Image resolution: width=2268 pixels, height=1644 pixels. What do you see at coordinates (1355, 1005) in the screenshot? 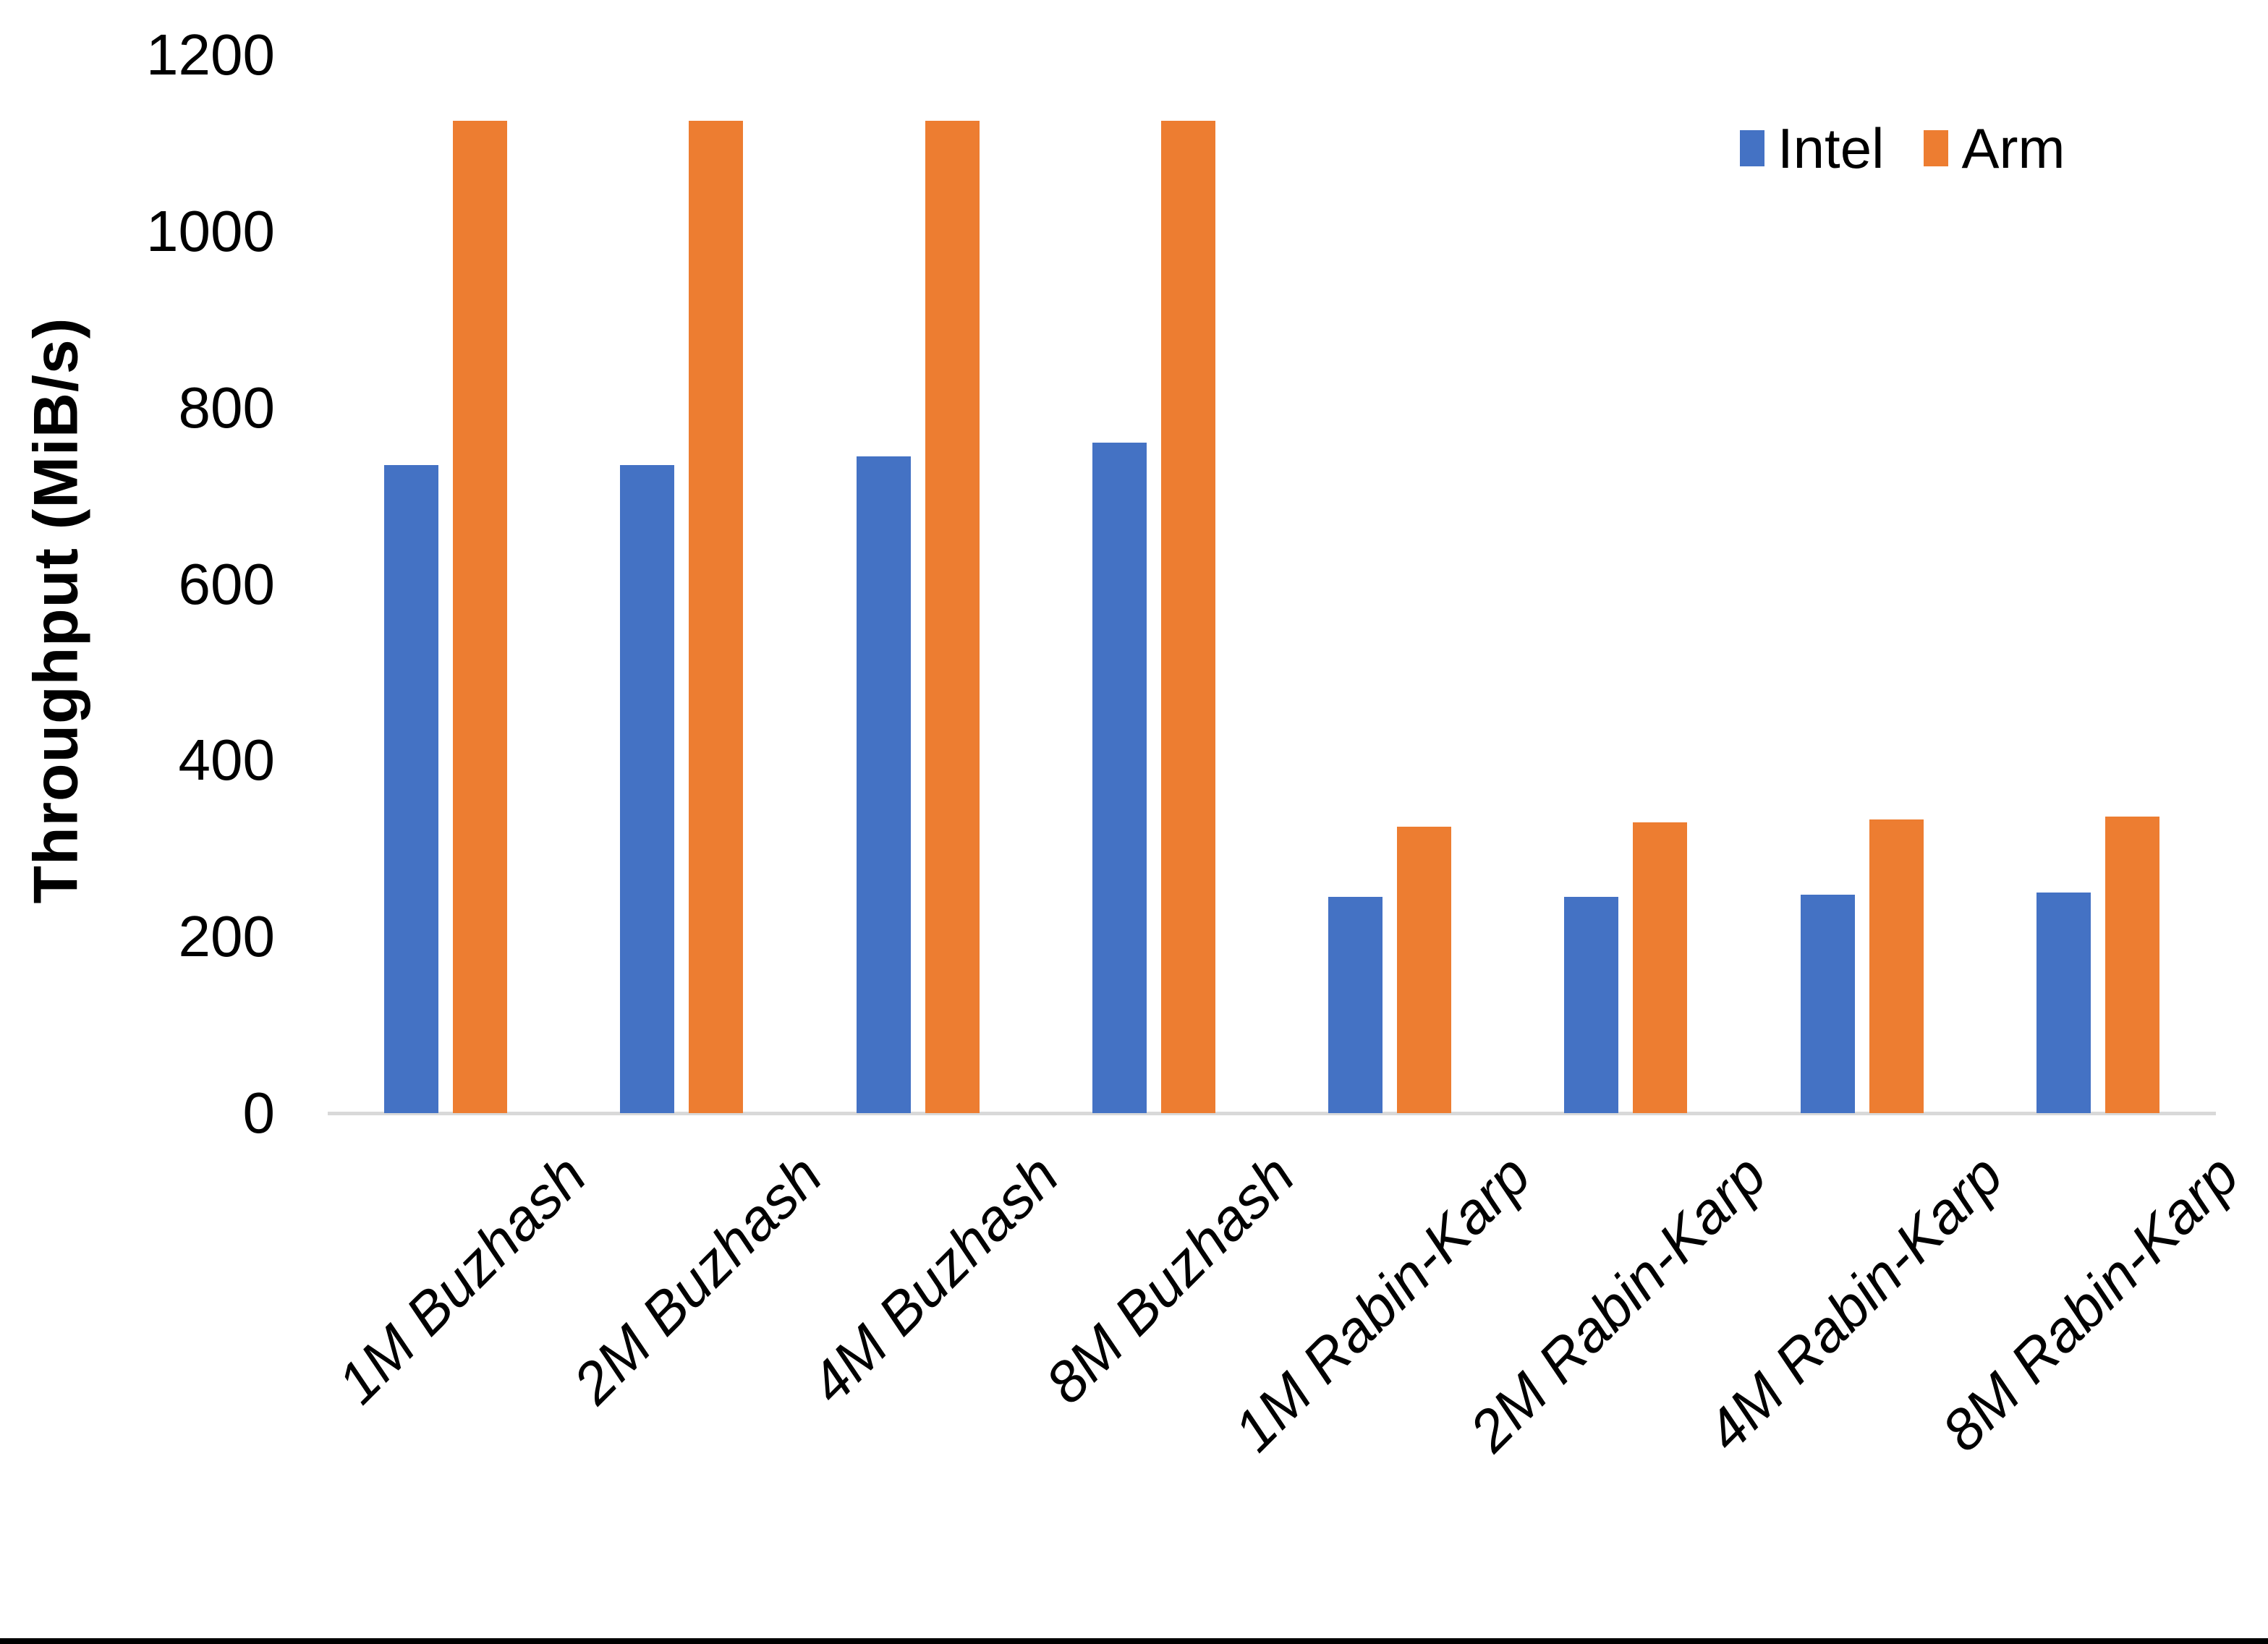
I see `bar-intel-1m-rabin-karp` at bounding box center [1355, 1005].